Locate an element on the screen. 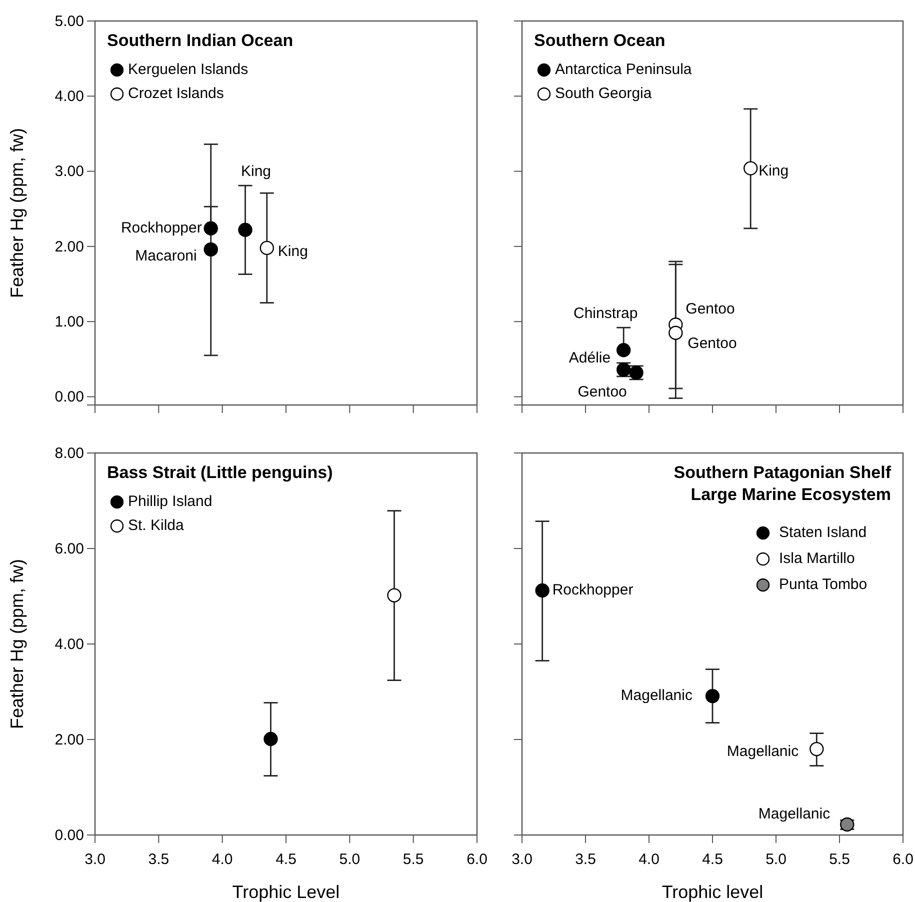 The image size is (915, 902). x-axis-title: Trophic Level is located at coordinates (286, 892).